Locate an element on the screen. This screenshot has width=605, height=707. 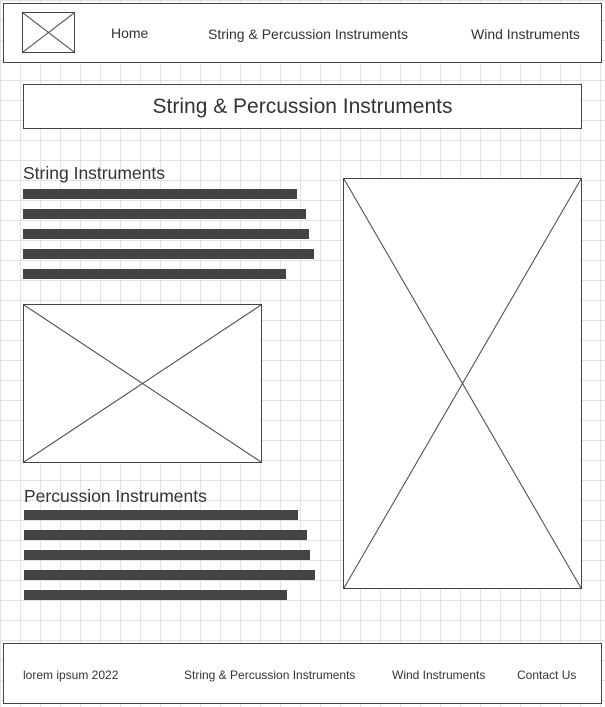
footer-contact-link: Contact Us is located at coordinates (547, 675).